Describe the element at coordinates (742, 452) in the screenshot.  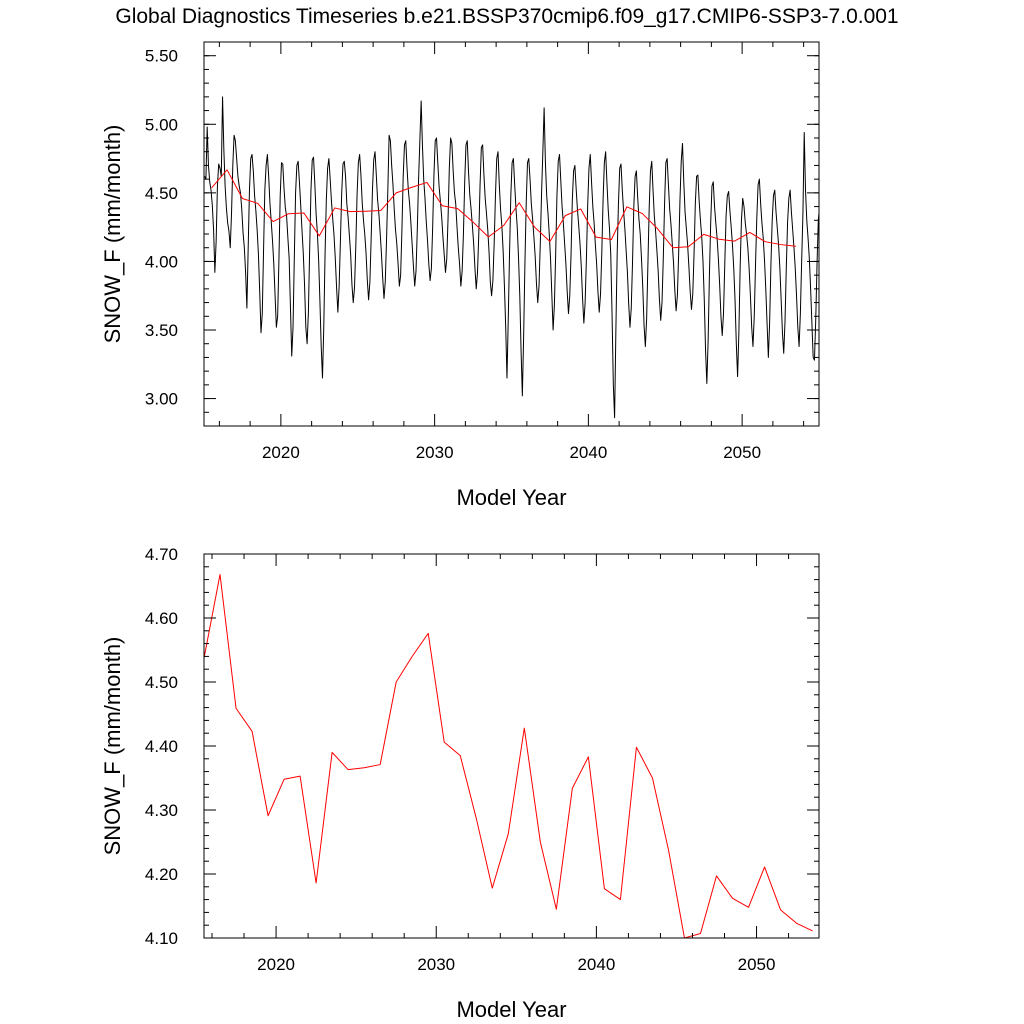
I see `chart-0-xtick-label-3: 2050` at that location.